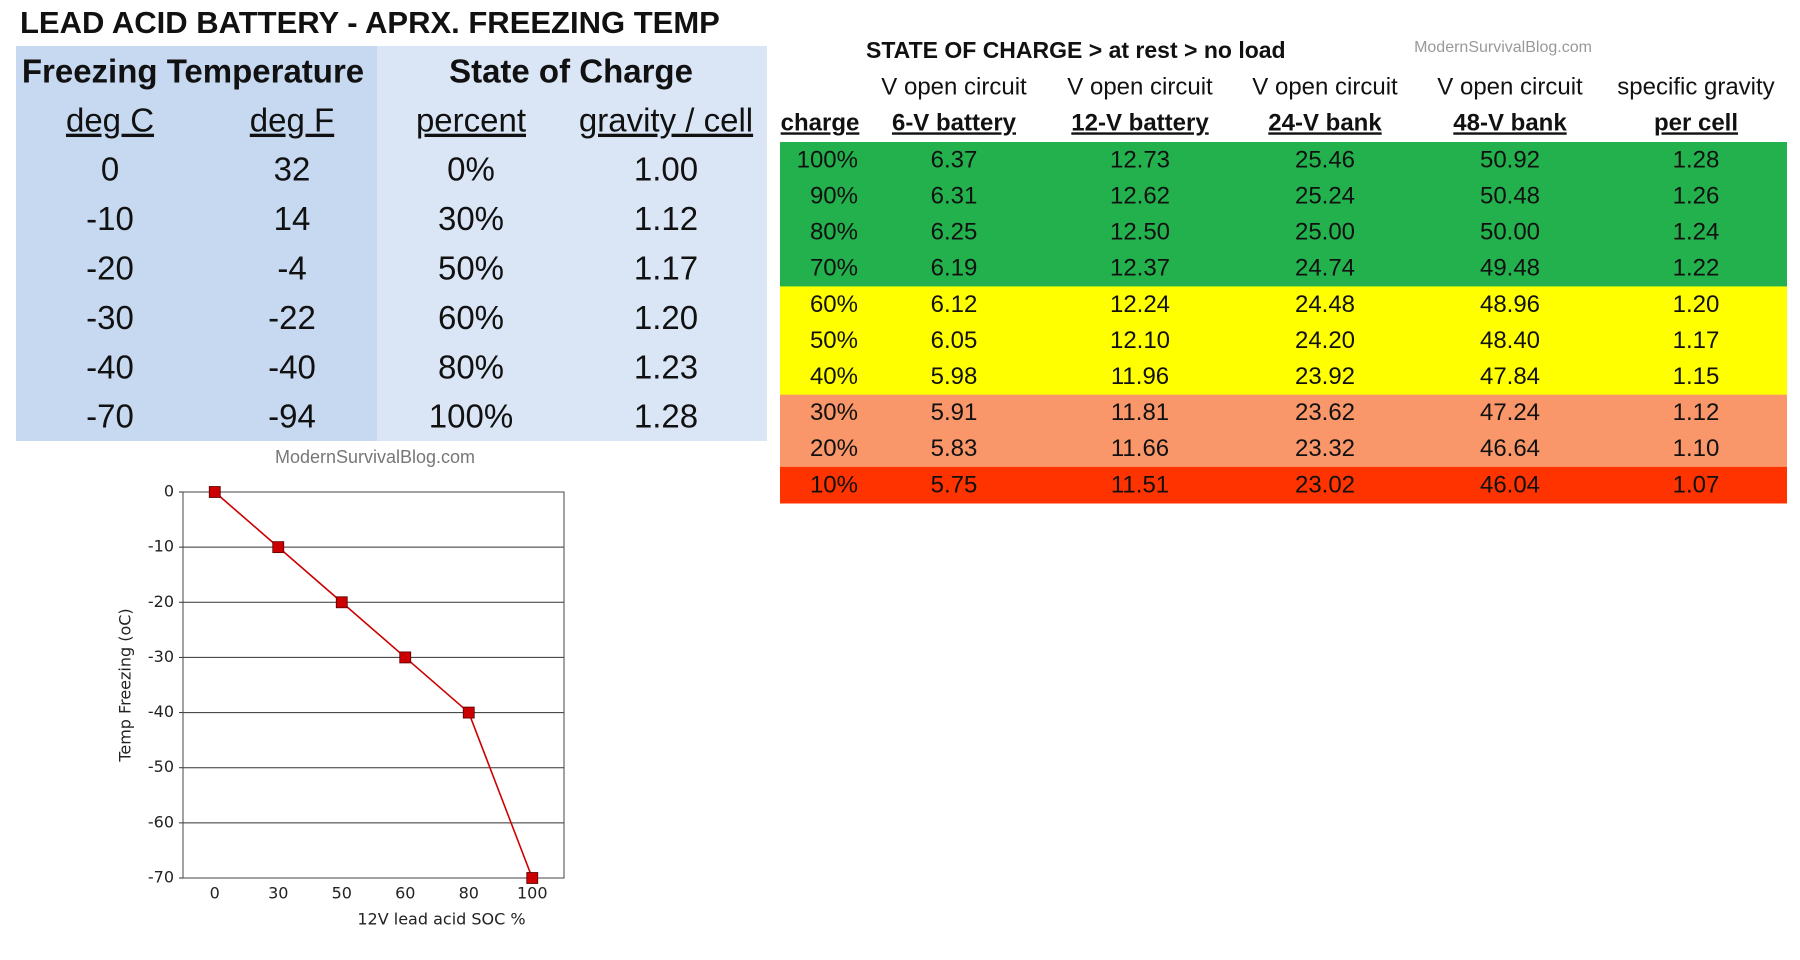  Describe the element at coordinates (1140, 484) in the screenshot. I see `table-cell: 11.51` at that location.